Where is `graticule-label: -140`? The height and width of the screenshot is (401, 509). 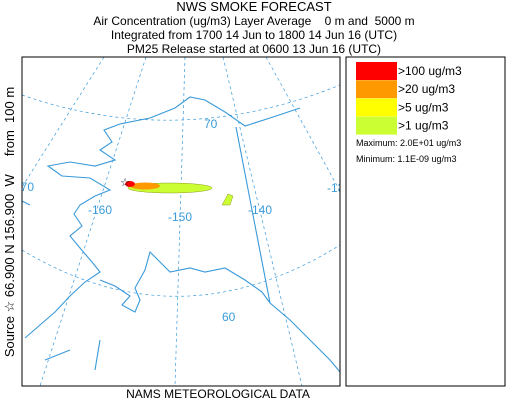
graticule-label: -140 is located at coordinates (260, 210).